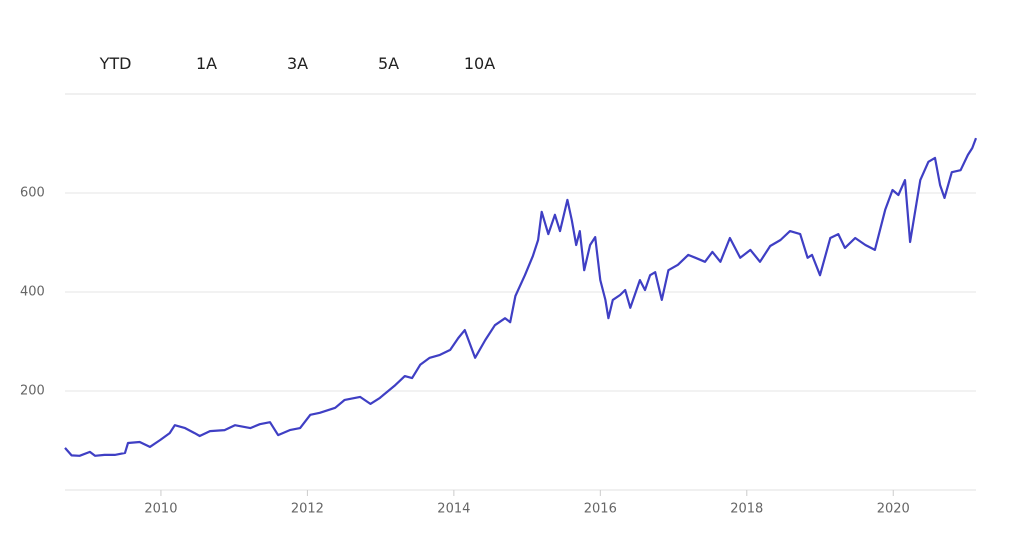 The width and height of the screenshot is (1014, 540). What do you see at coordinates (600, 509) in the screenshot?
I see `x-tick-label: 2016` at bounding box center [600, 509].